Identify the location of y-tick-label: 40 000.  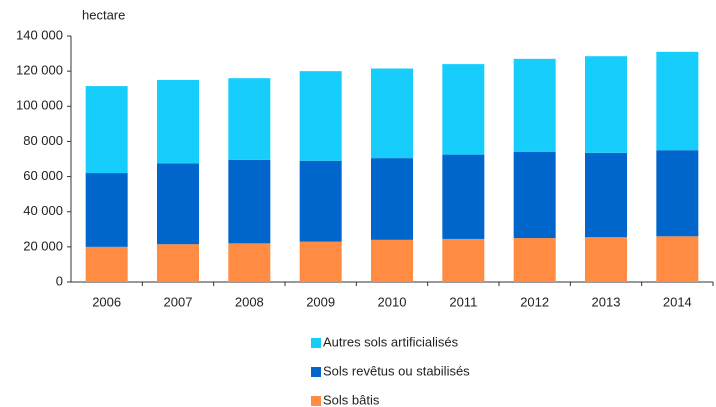
(43, 210).